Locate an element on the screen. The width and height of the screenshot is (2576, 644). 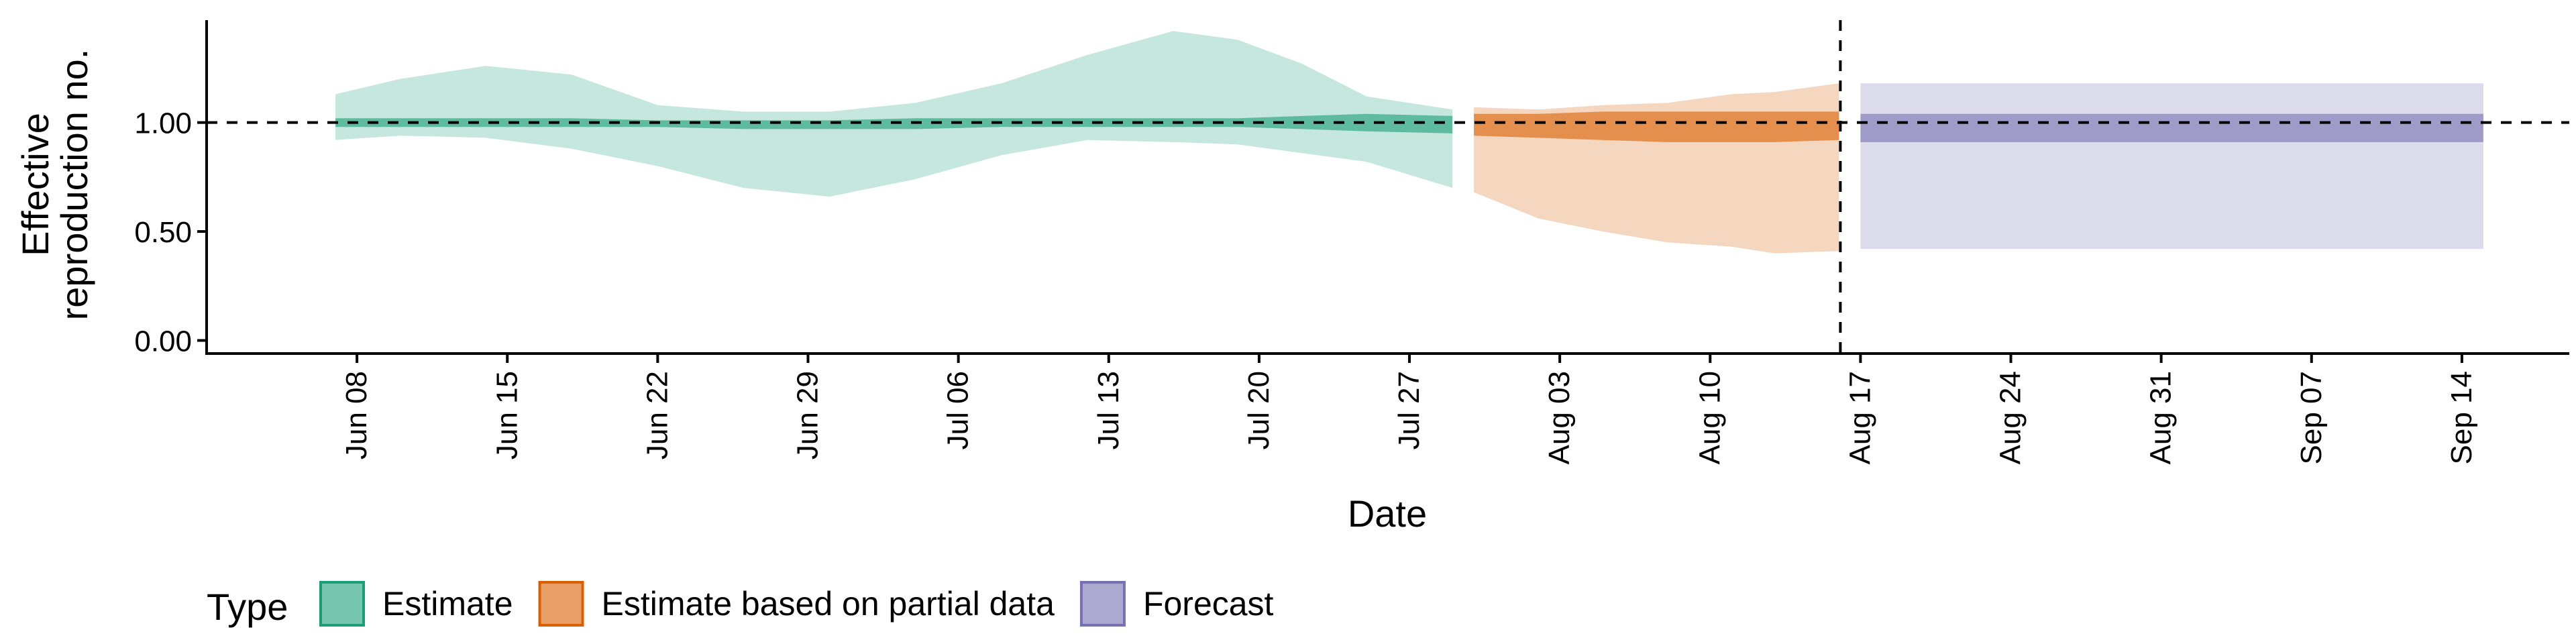
x-tick-label: Aug 17 is located at coordinates (1859, 417).